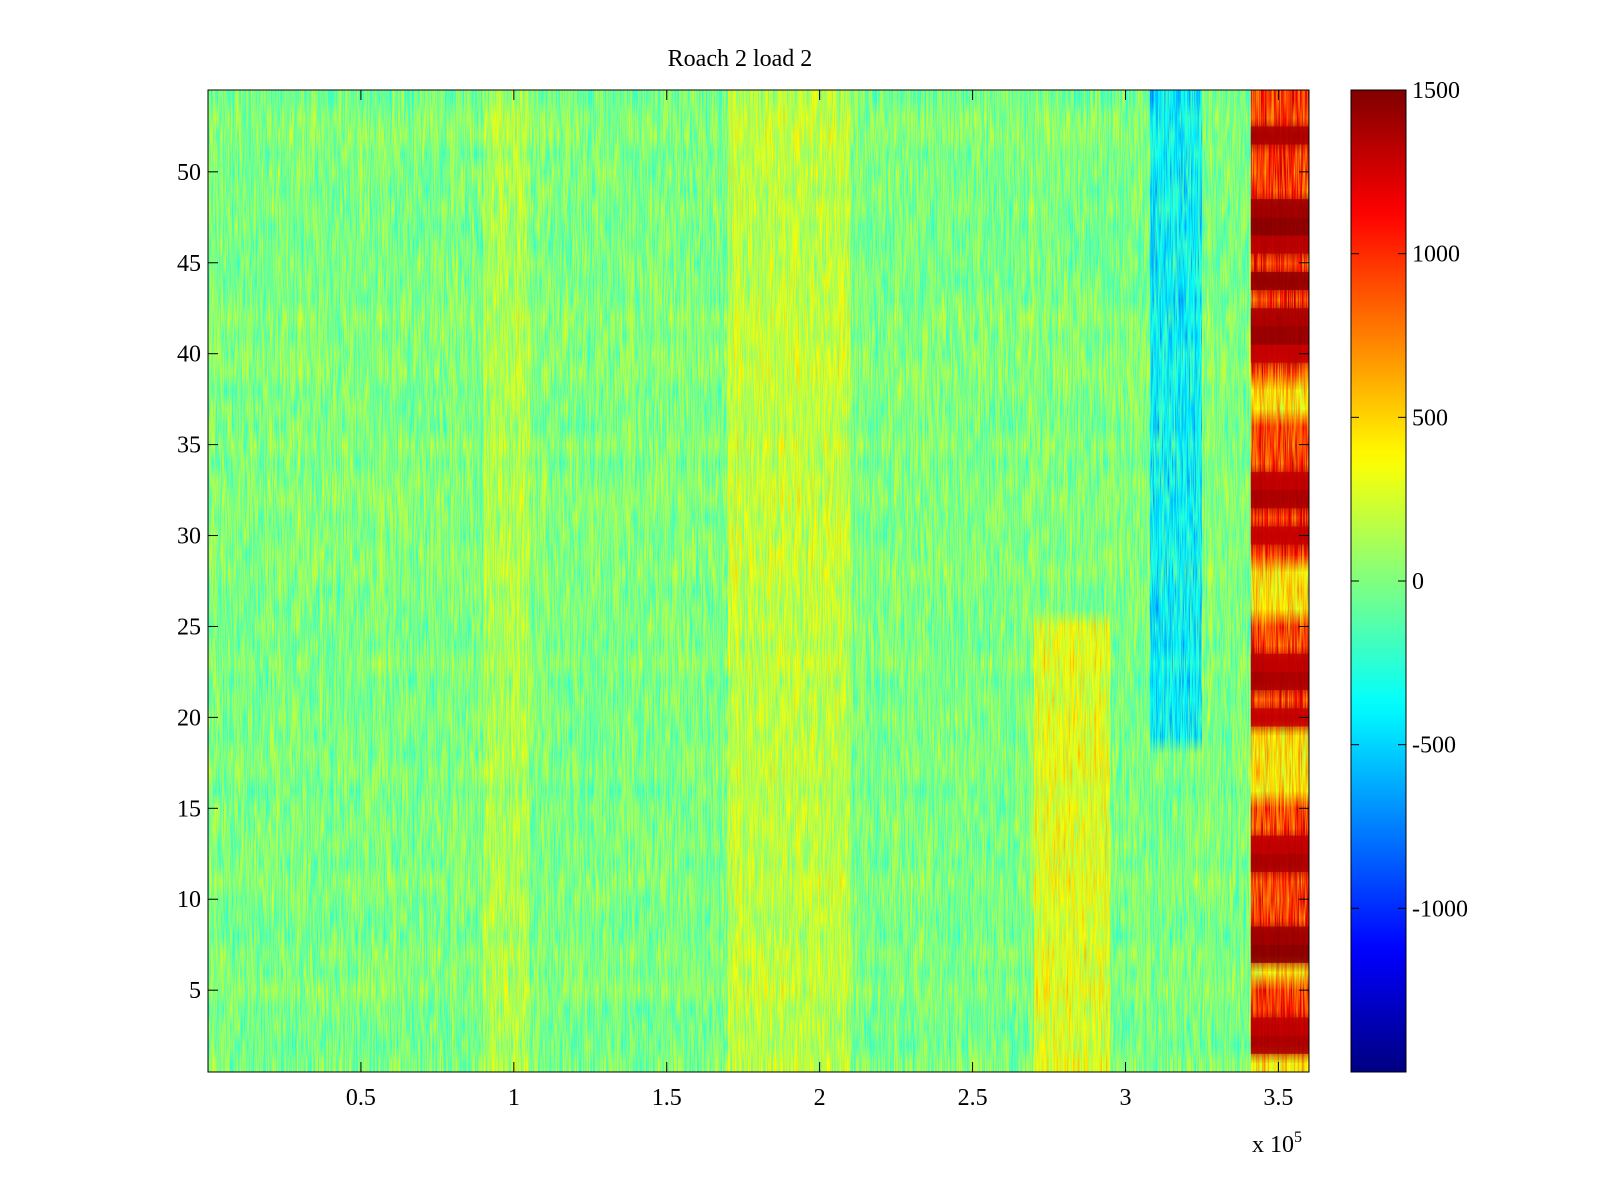 The width and height of the screenshot is (1600, 1200). Describe the element at coordinates (189, 718) in the screenshot. I see `y-tick-label: 20` at that location.